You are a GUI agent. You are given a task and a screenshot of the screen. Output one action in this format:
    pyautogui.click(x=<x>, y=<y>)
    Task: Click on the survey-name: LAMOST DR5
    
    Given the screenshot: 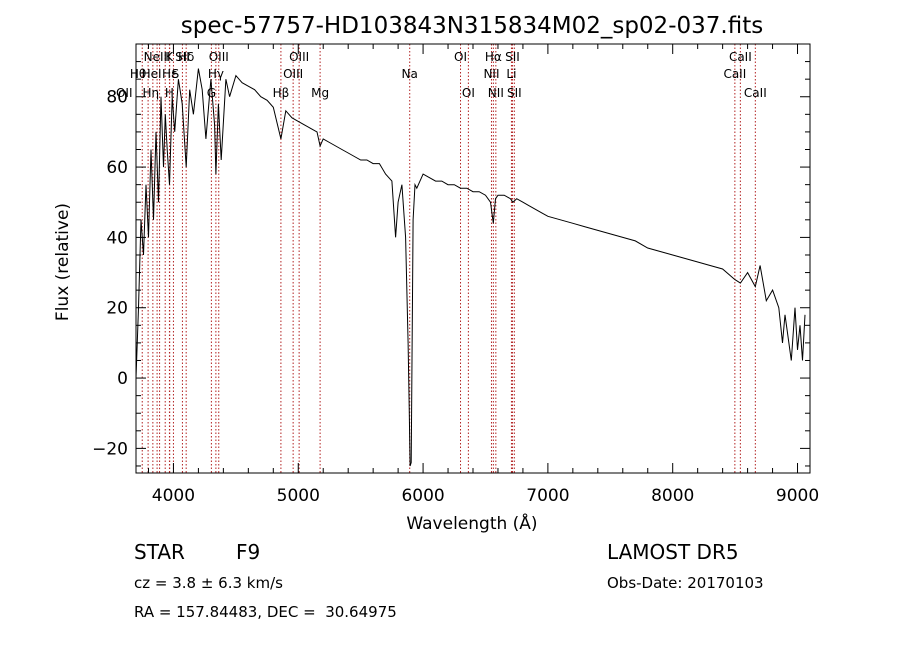 What is the action you would take?
    pyautogui.click(x=673, y=552)
    